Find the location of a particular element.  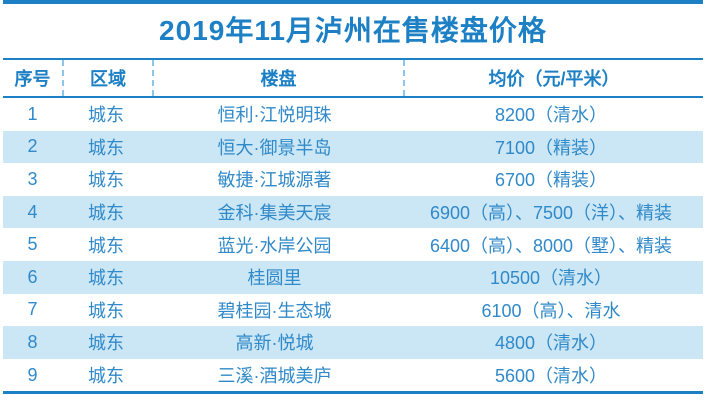

property-name-cell: 恒利·江悦明珠 is located at coordinates (274, 115).